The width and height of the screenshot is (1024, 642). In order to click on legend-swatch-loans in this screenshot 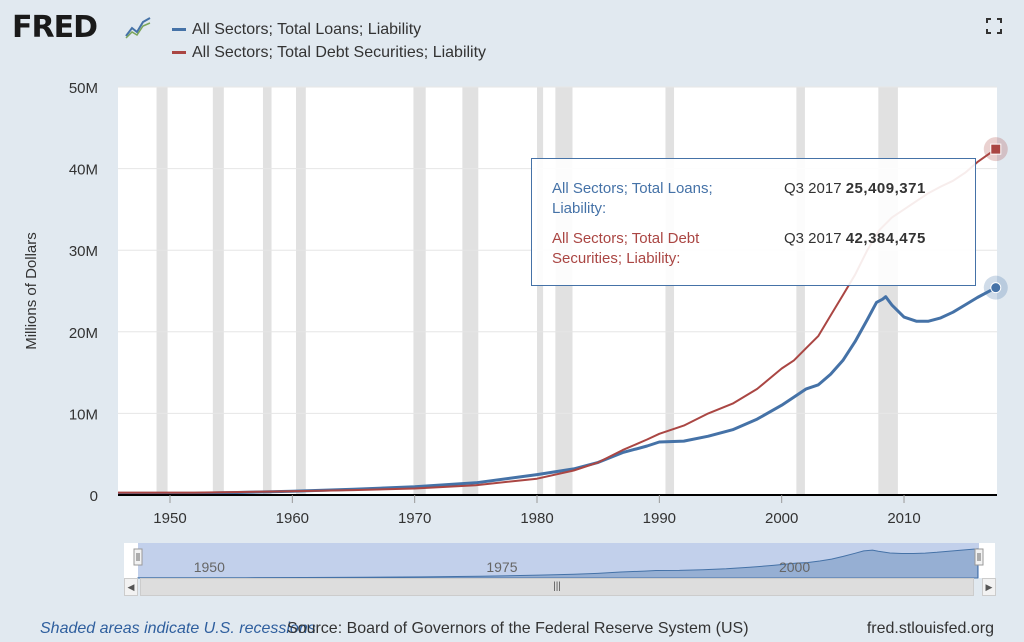, I will do `click(179, 29)`.